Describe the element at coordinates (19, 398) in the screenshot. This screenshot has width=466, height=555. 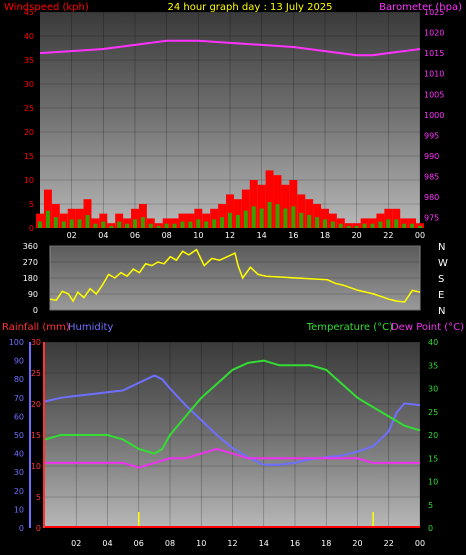
I see `humidity-tick-label: 70` at that location.